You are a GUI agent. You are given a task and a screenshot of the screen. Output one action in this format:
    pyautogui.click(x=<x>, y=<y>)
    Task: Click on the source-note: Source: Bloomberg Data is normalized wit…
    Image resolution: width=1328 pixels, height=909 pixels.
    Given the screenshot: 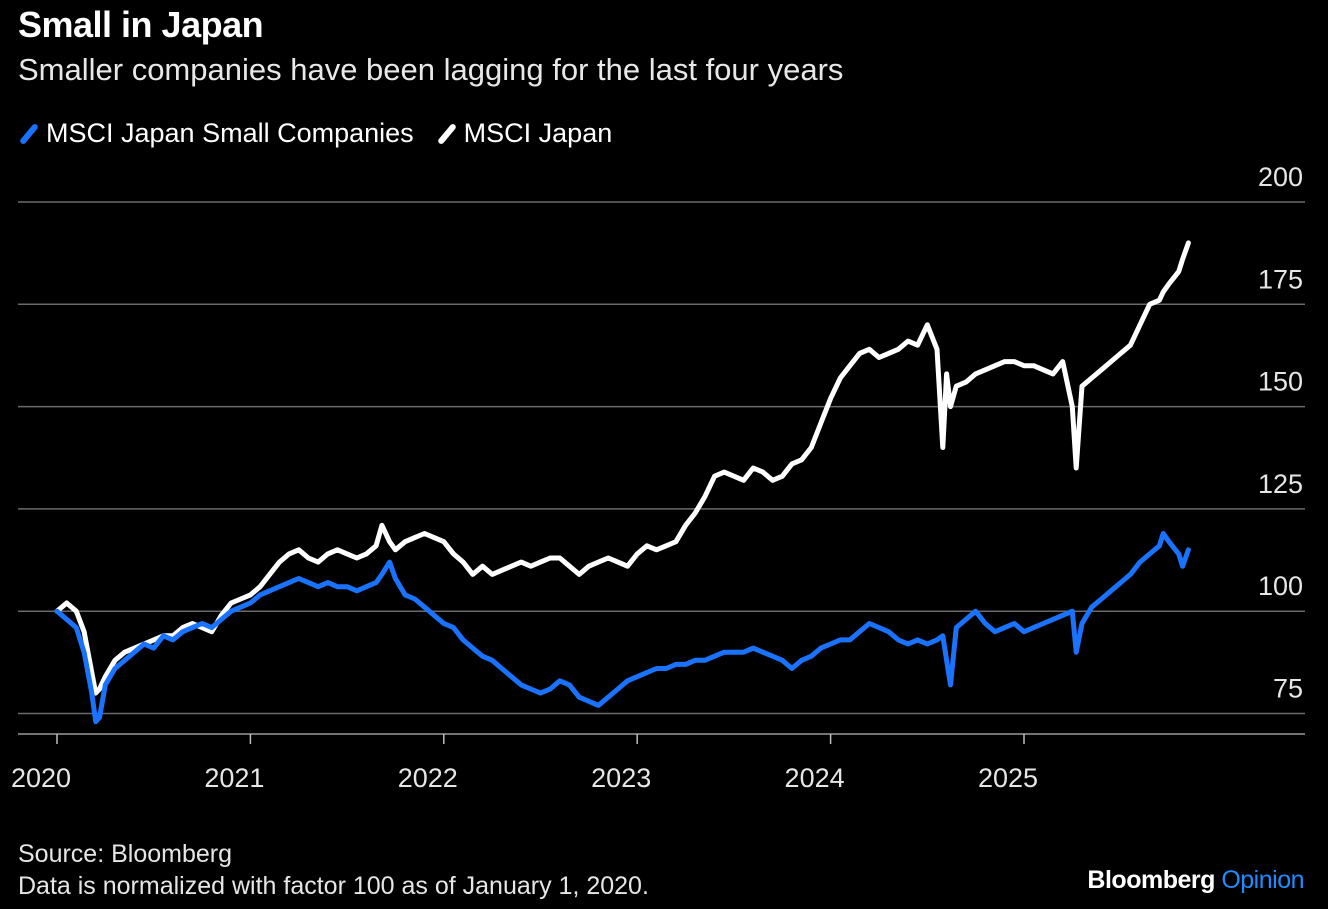 What is the action you would take?
    pyautogui.click(x=333, y=870)
    